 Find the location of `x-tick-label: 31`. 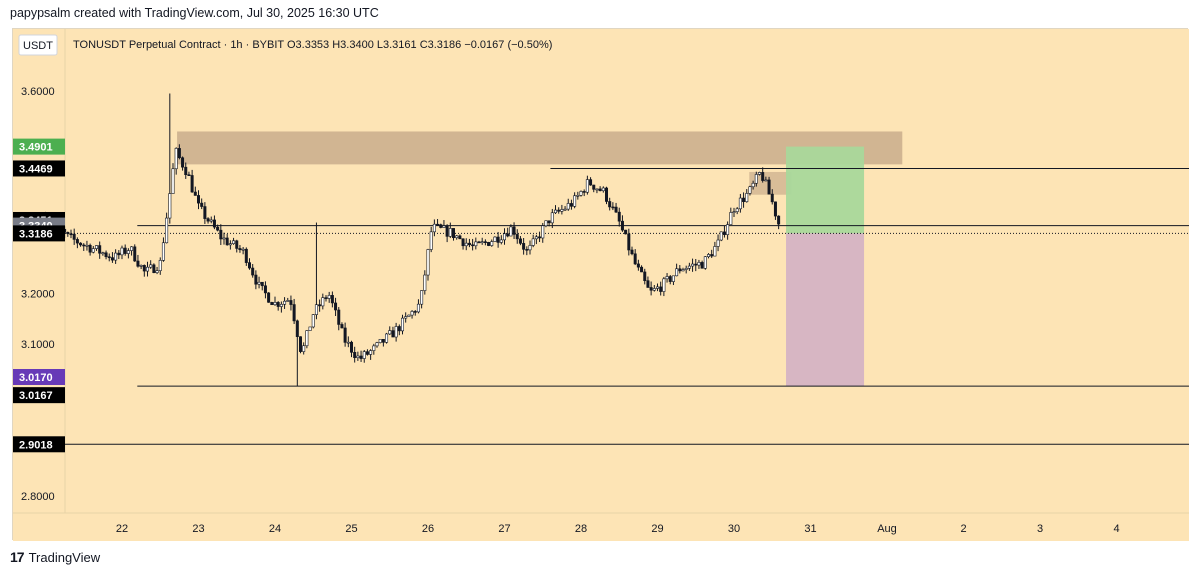

x-tick-label: 31 is located at coordinates (810, 529).